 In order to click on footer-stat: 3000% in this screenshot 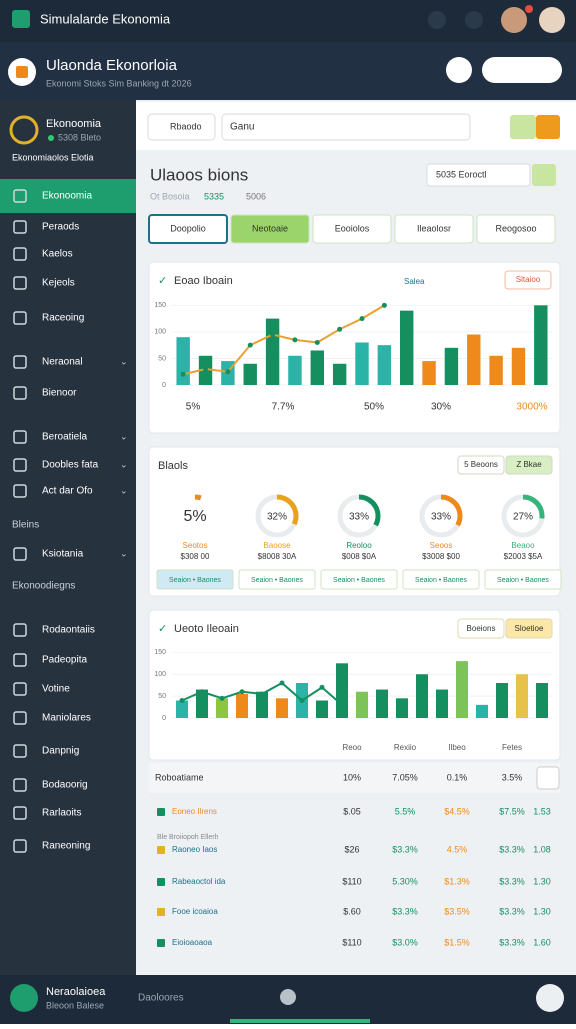, I will do `click(531, 407)`.